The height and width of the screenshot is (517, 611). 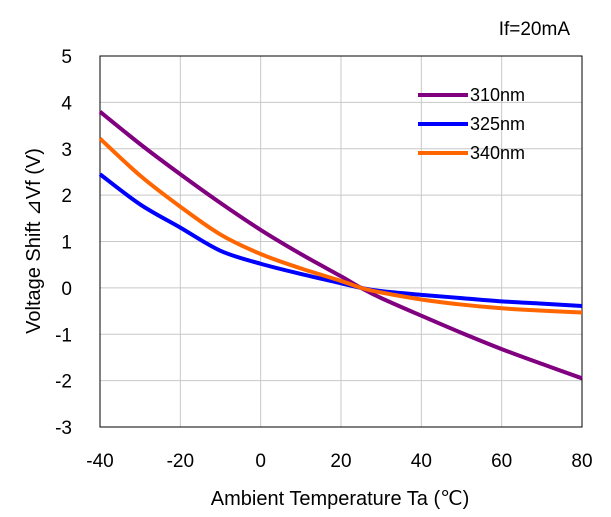 I want to click on y-axis-title: Voltage Shift ⊿Vf (V), so click(x=34, y=241).